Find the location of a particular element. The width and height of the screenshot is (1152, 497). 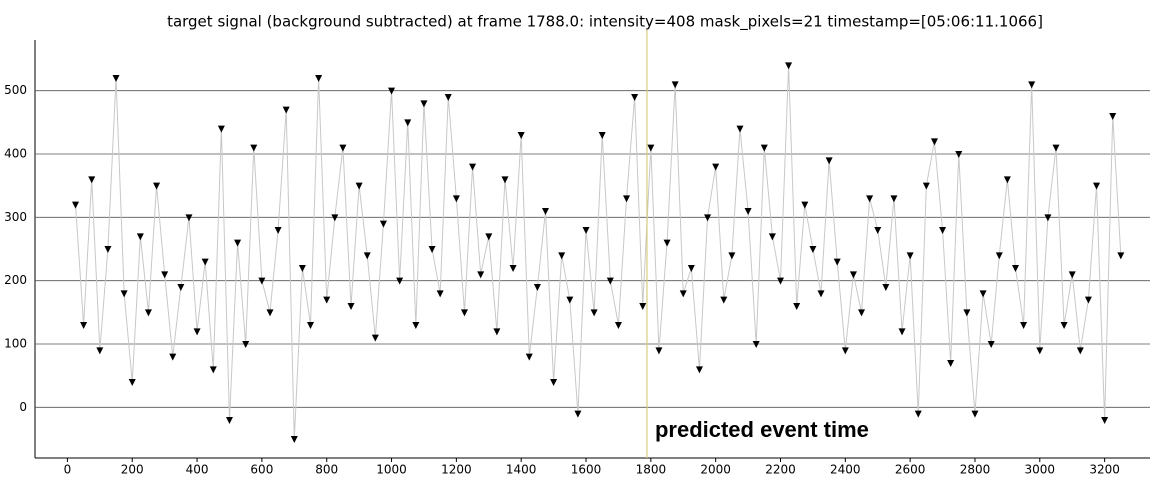

x-tick-label: 2600 is located at coordinates (910, 470).